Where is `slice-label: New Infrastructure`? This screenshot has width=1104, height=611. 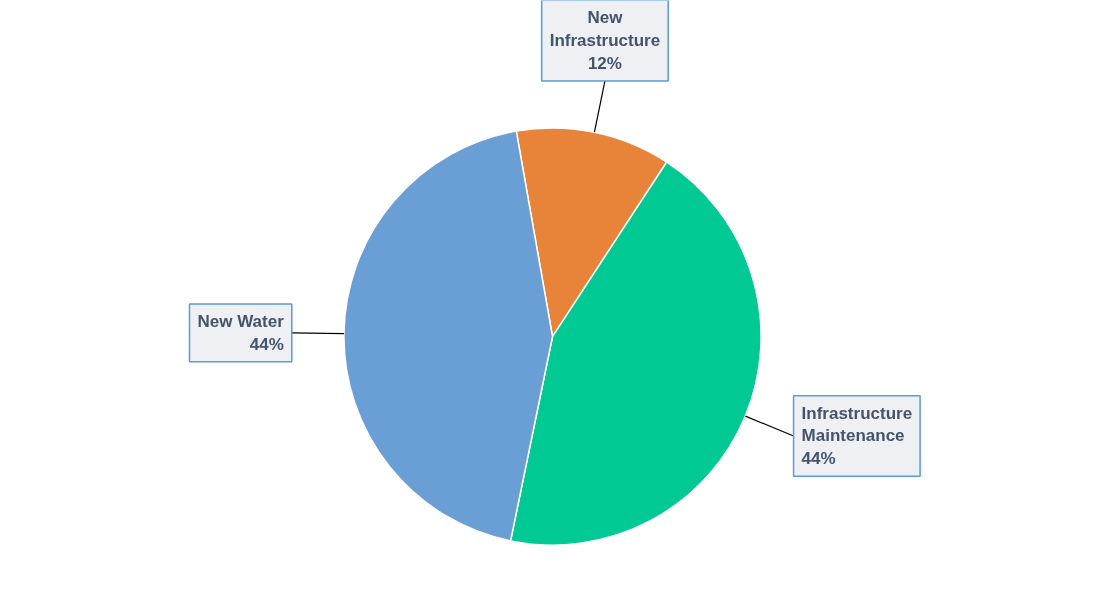
slice-label: New Infrastructure is located at coordinates (605, 29).